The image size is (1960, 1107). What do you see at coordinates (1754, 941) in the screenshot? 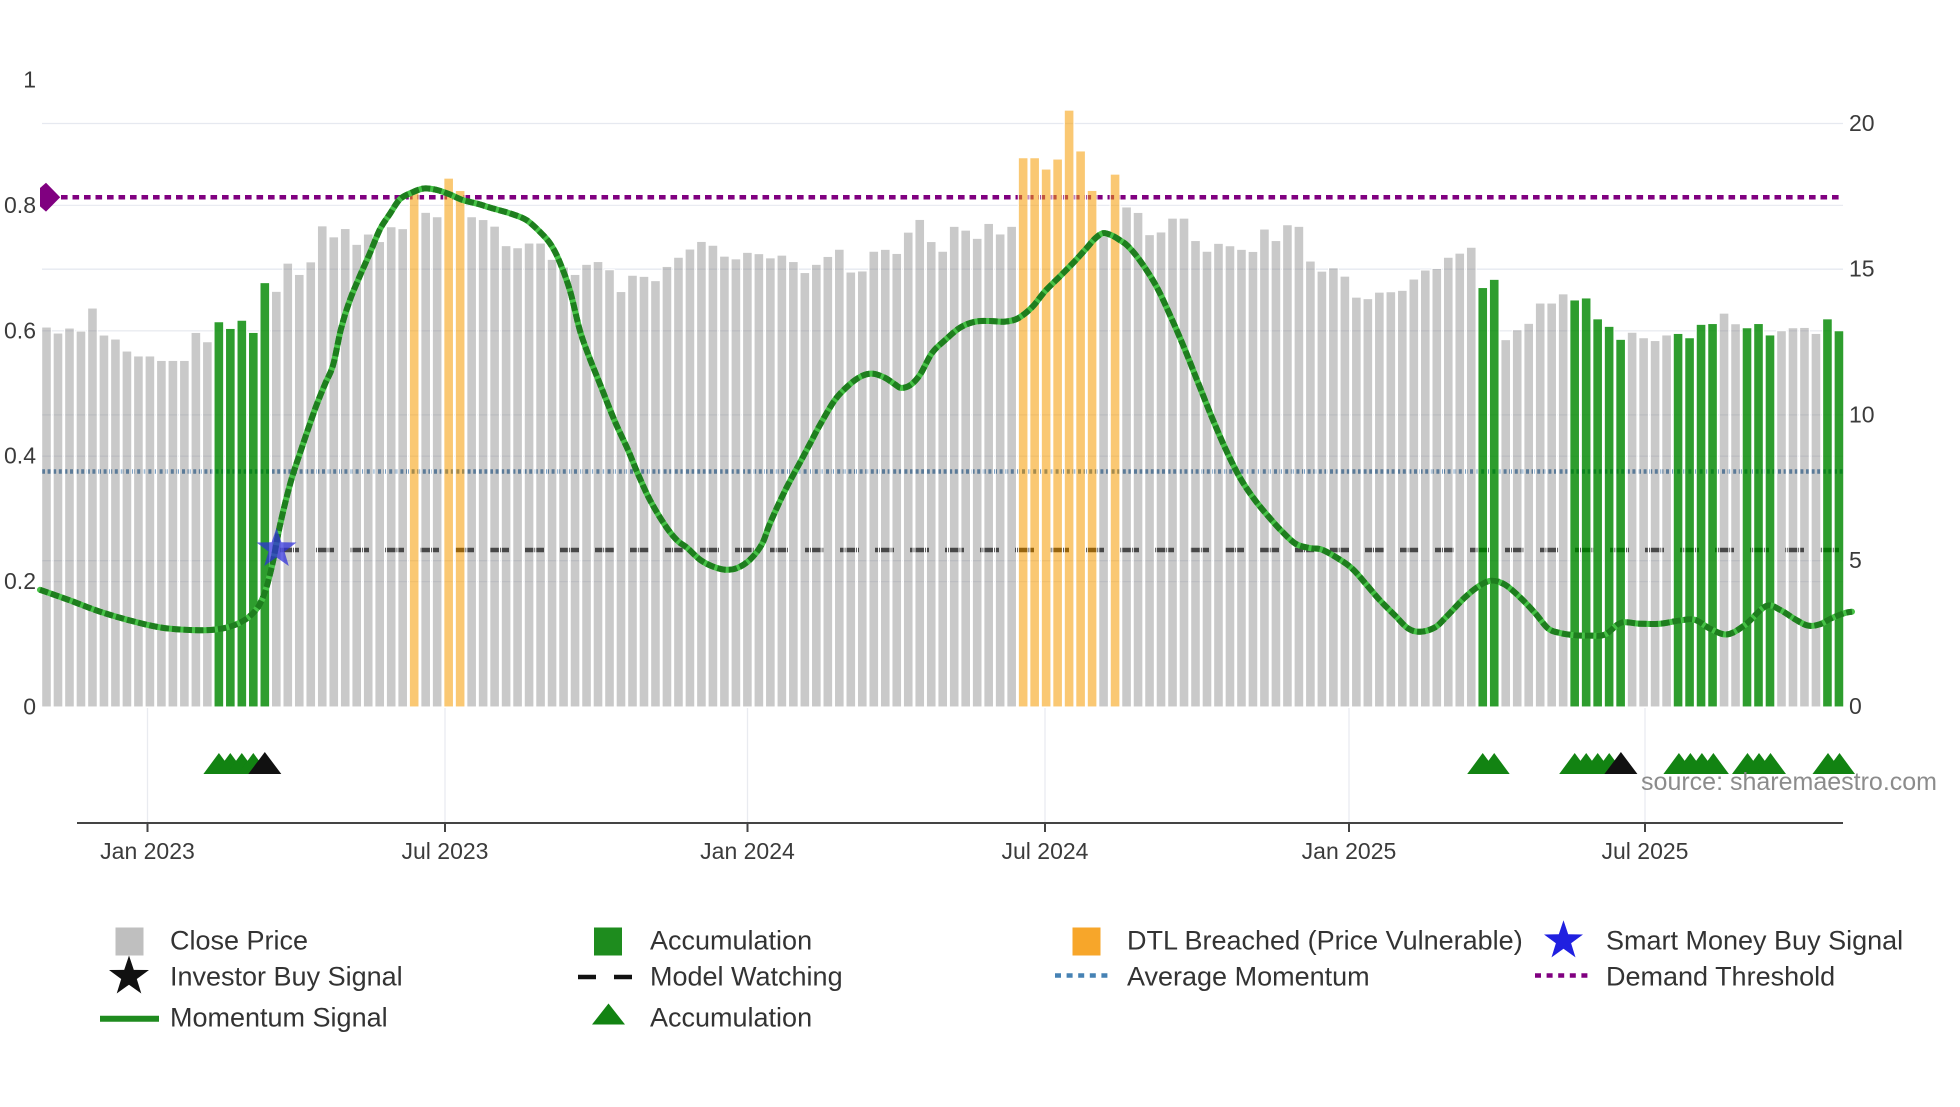
I see `svg-text: Smart Money Buy Signal` at bounding box center [1754, 941].